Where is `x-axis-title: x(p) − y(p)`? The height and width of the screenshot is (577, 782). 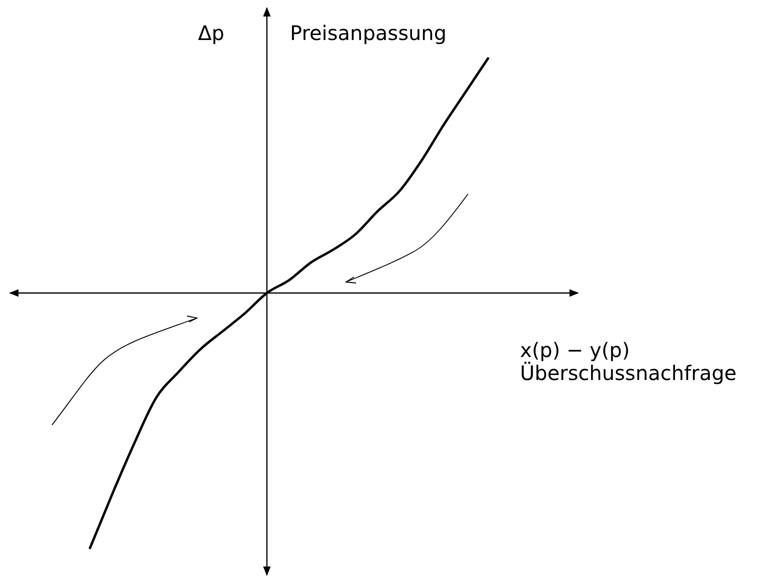
x-axis-title: x(p) − y(p) is located at coordinates (575, 350).